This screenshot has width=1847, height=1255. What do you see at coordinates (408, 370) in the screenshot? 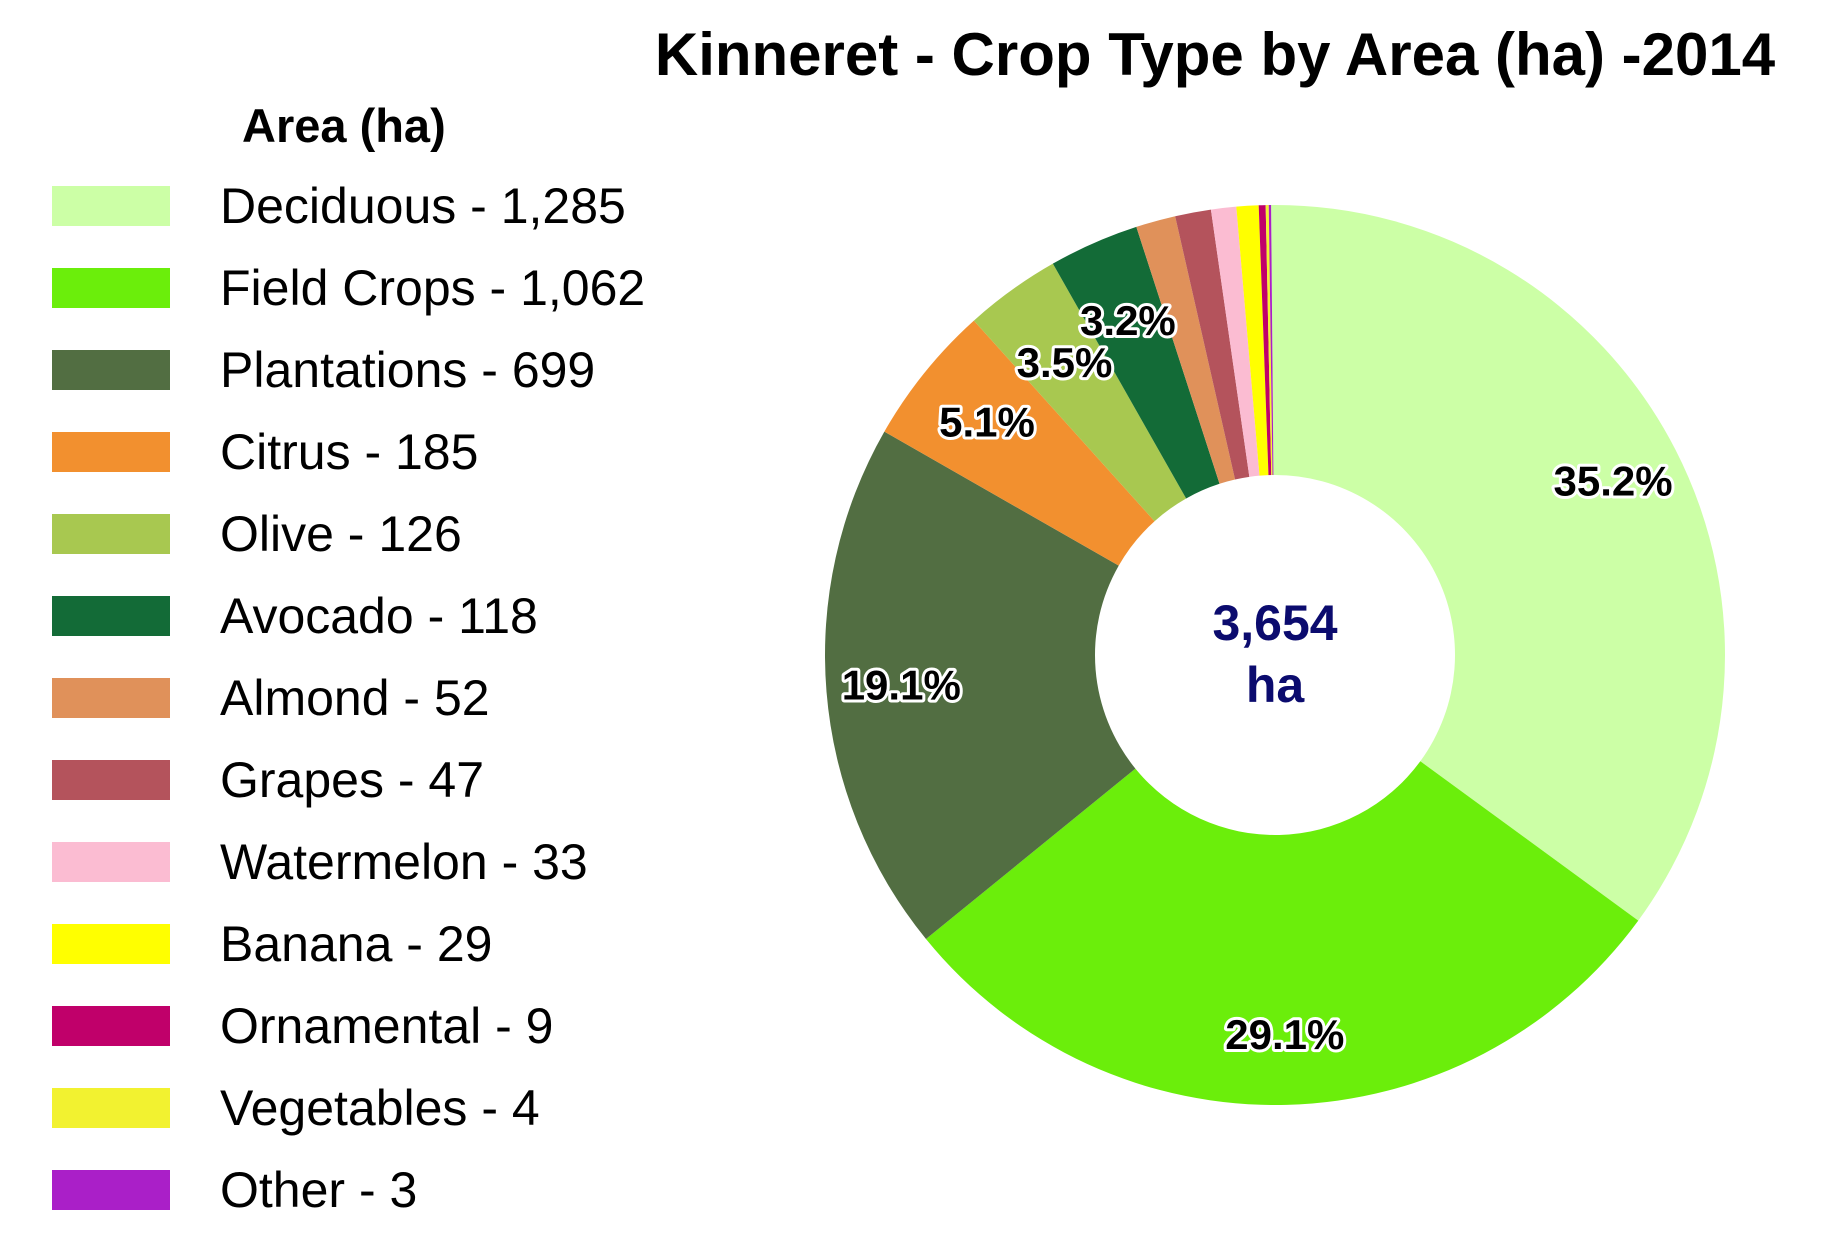
I see `legend-label: Plantations - 699` at bounding box center [408, 370].